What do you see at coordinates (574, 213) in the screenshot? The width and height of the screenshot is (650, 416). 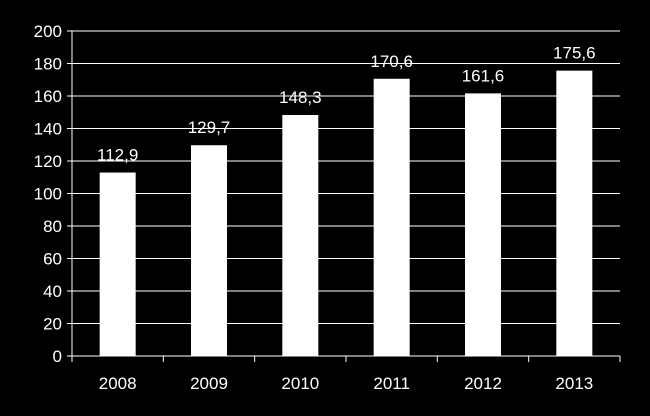 I see `bar-2013` at bounding box center [574, 213].